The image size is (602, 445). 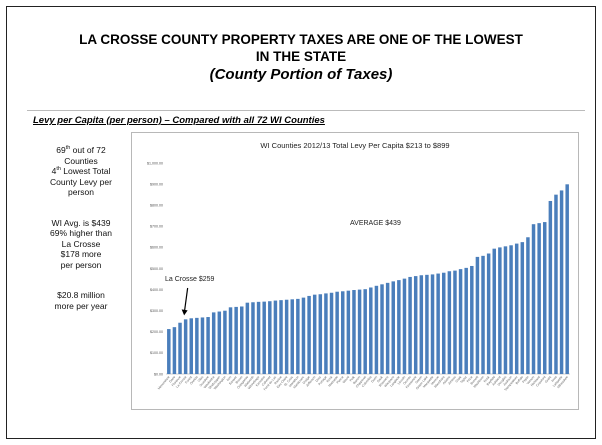 I want to click on average-annotation: AVERAGE $439, so click(x=375, y=223).